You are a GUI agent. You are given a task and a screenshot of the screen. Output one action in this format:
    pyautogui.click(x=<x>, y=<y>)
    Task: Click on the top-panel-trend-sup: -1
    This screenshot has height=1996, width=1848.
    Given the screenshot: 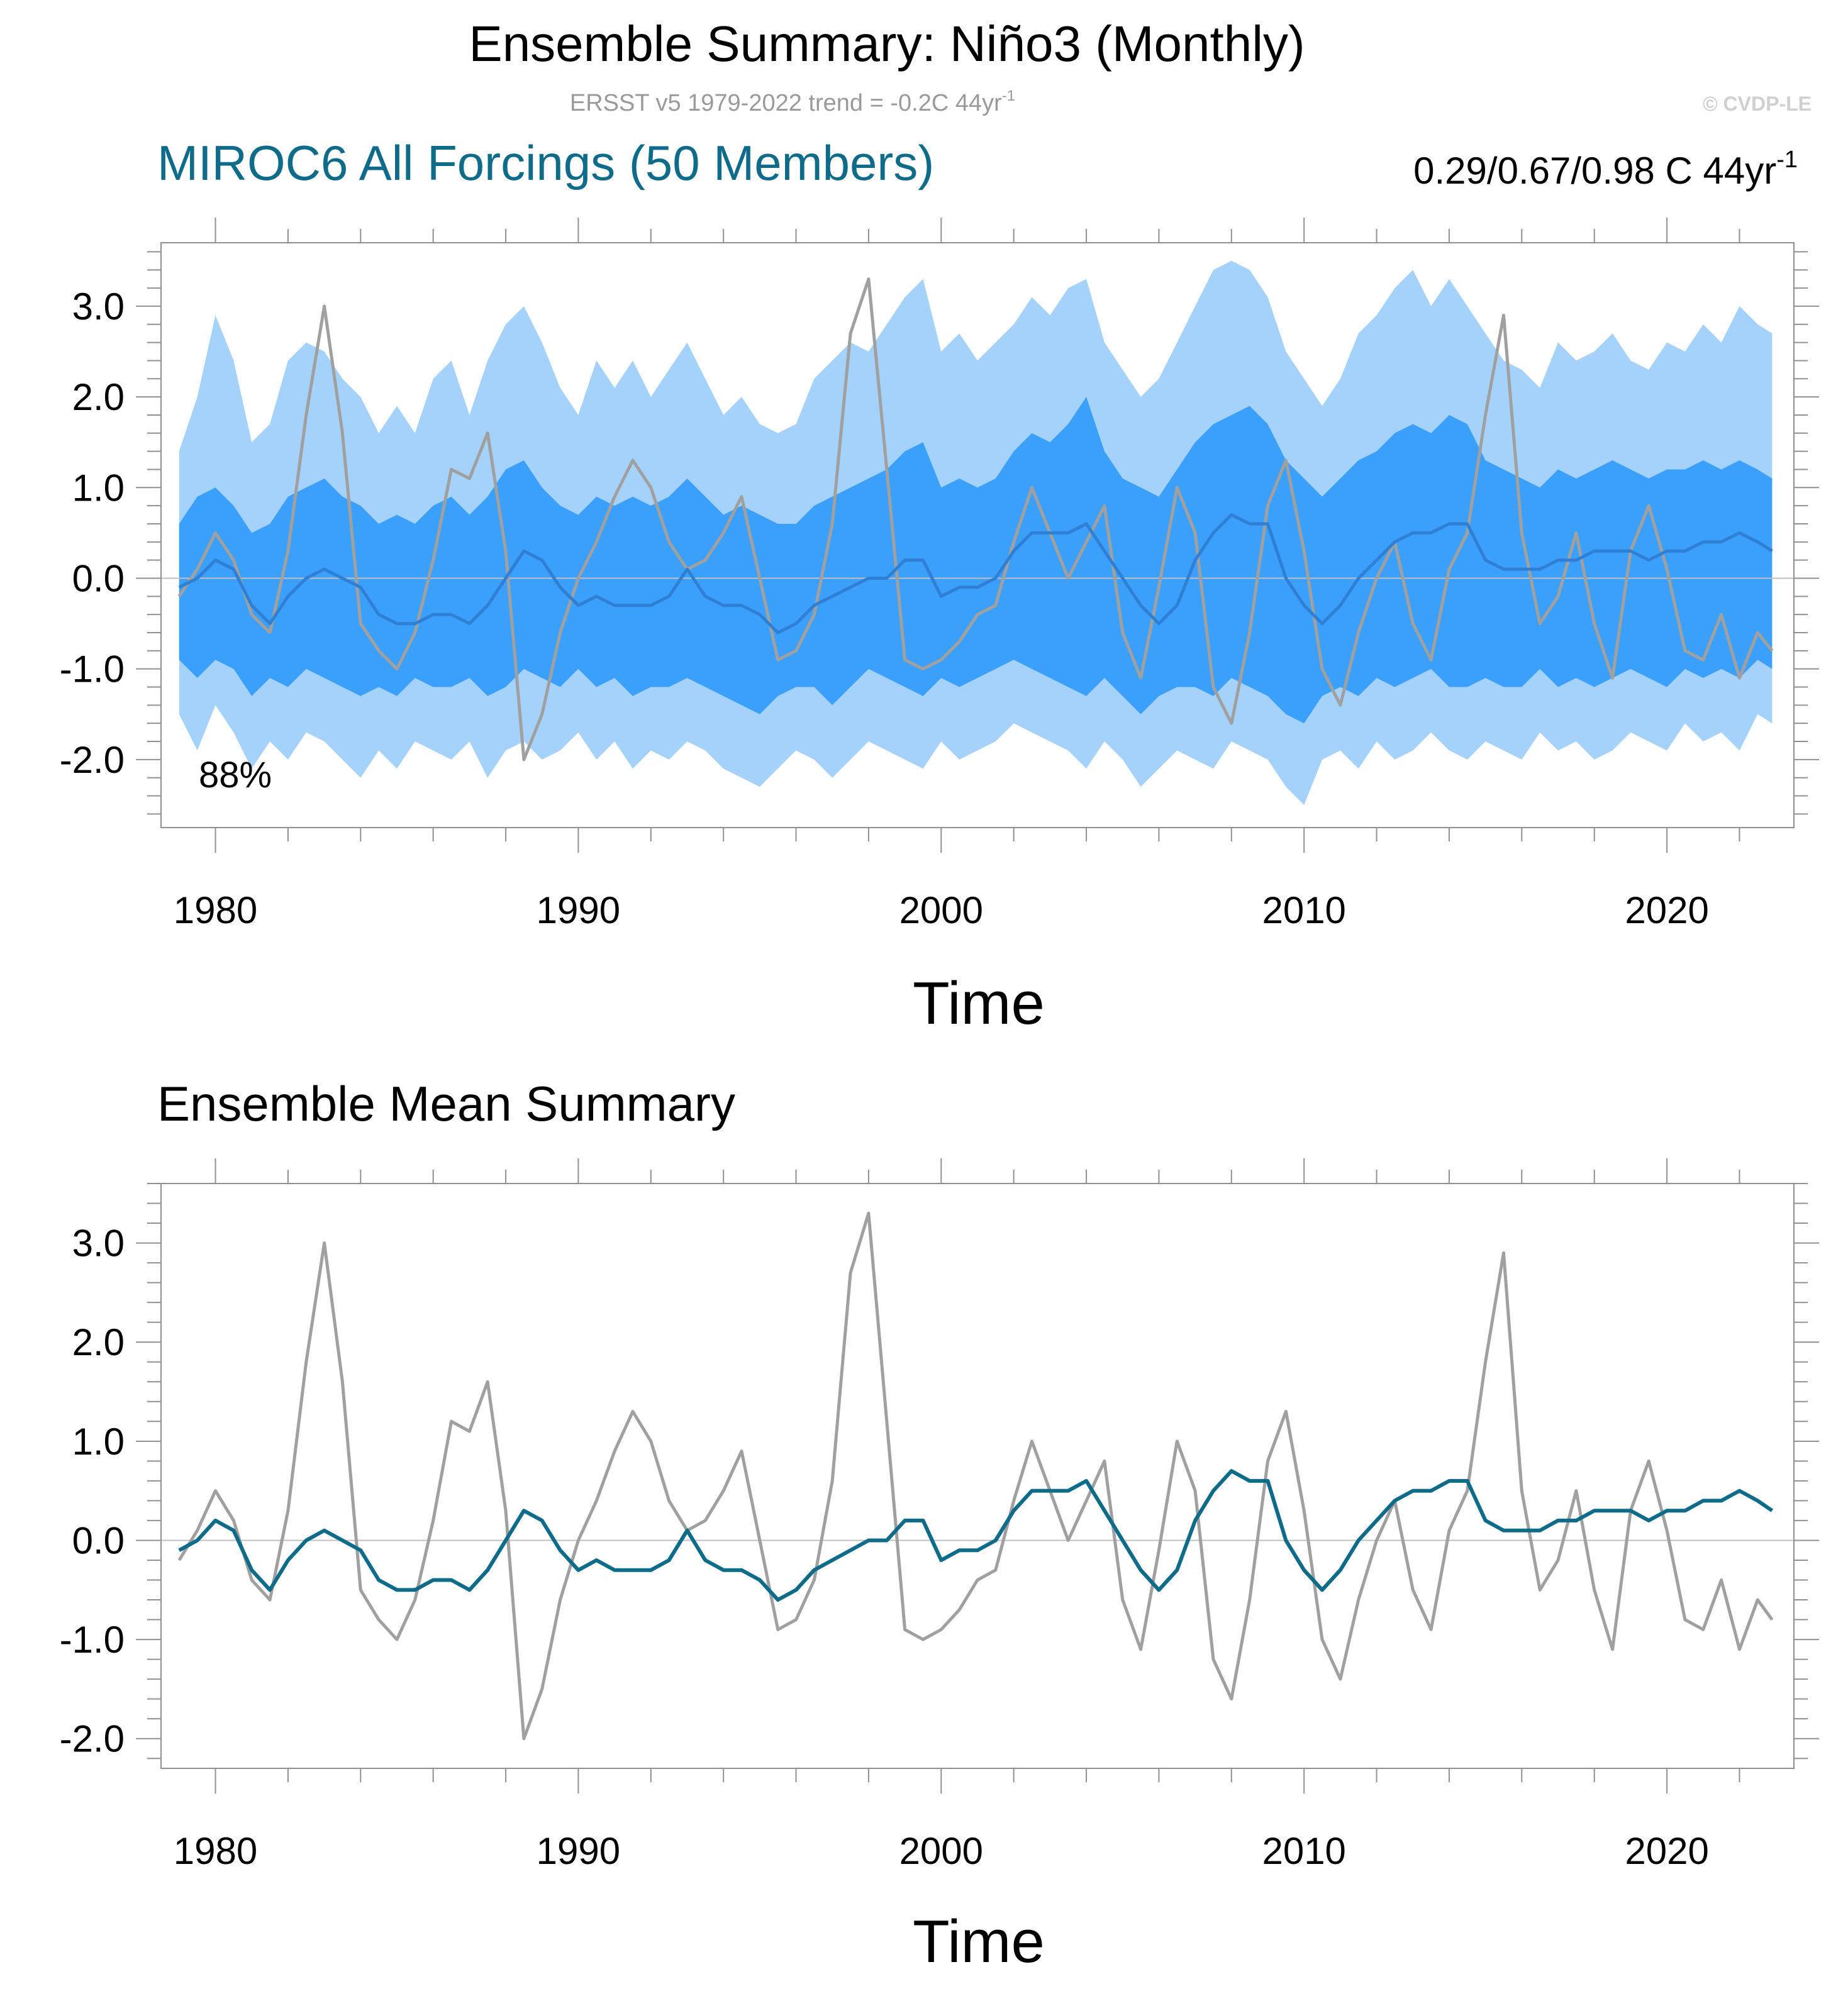 What is the action you would take?
    pyautogui.click(x=1787, y=160)
    